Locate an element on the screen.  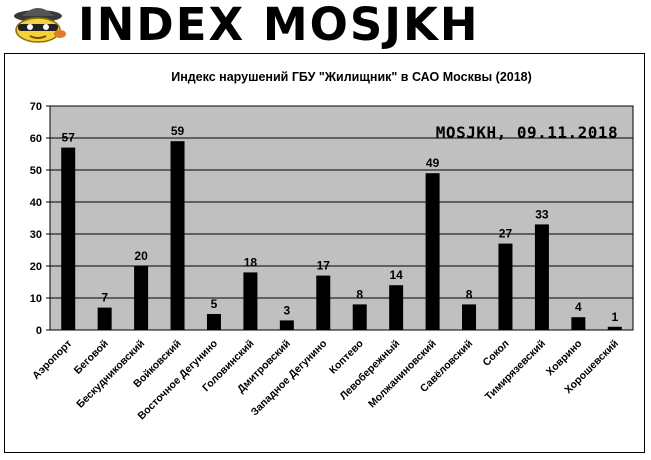
data-label: 27 is located at coordinates (506, 234).